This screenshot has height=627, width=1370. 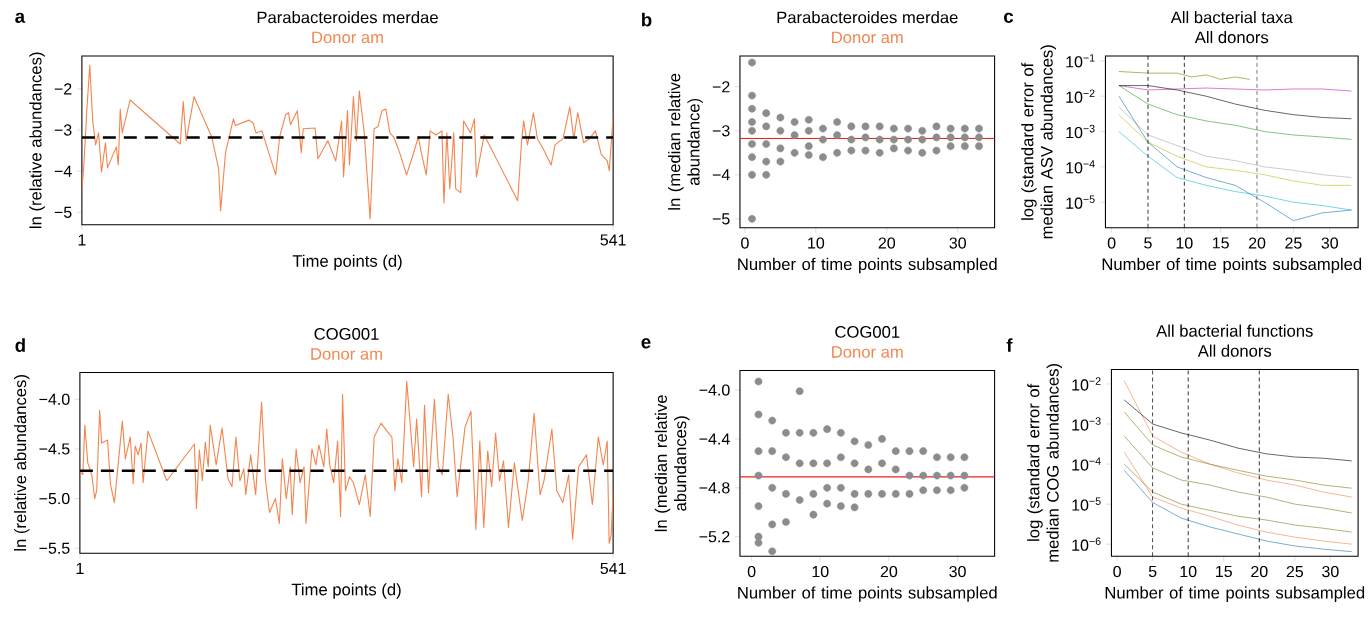 I want to click on chart-title: All bacterial functions, so click(x=1234, y=330).